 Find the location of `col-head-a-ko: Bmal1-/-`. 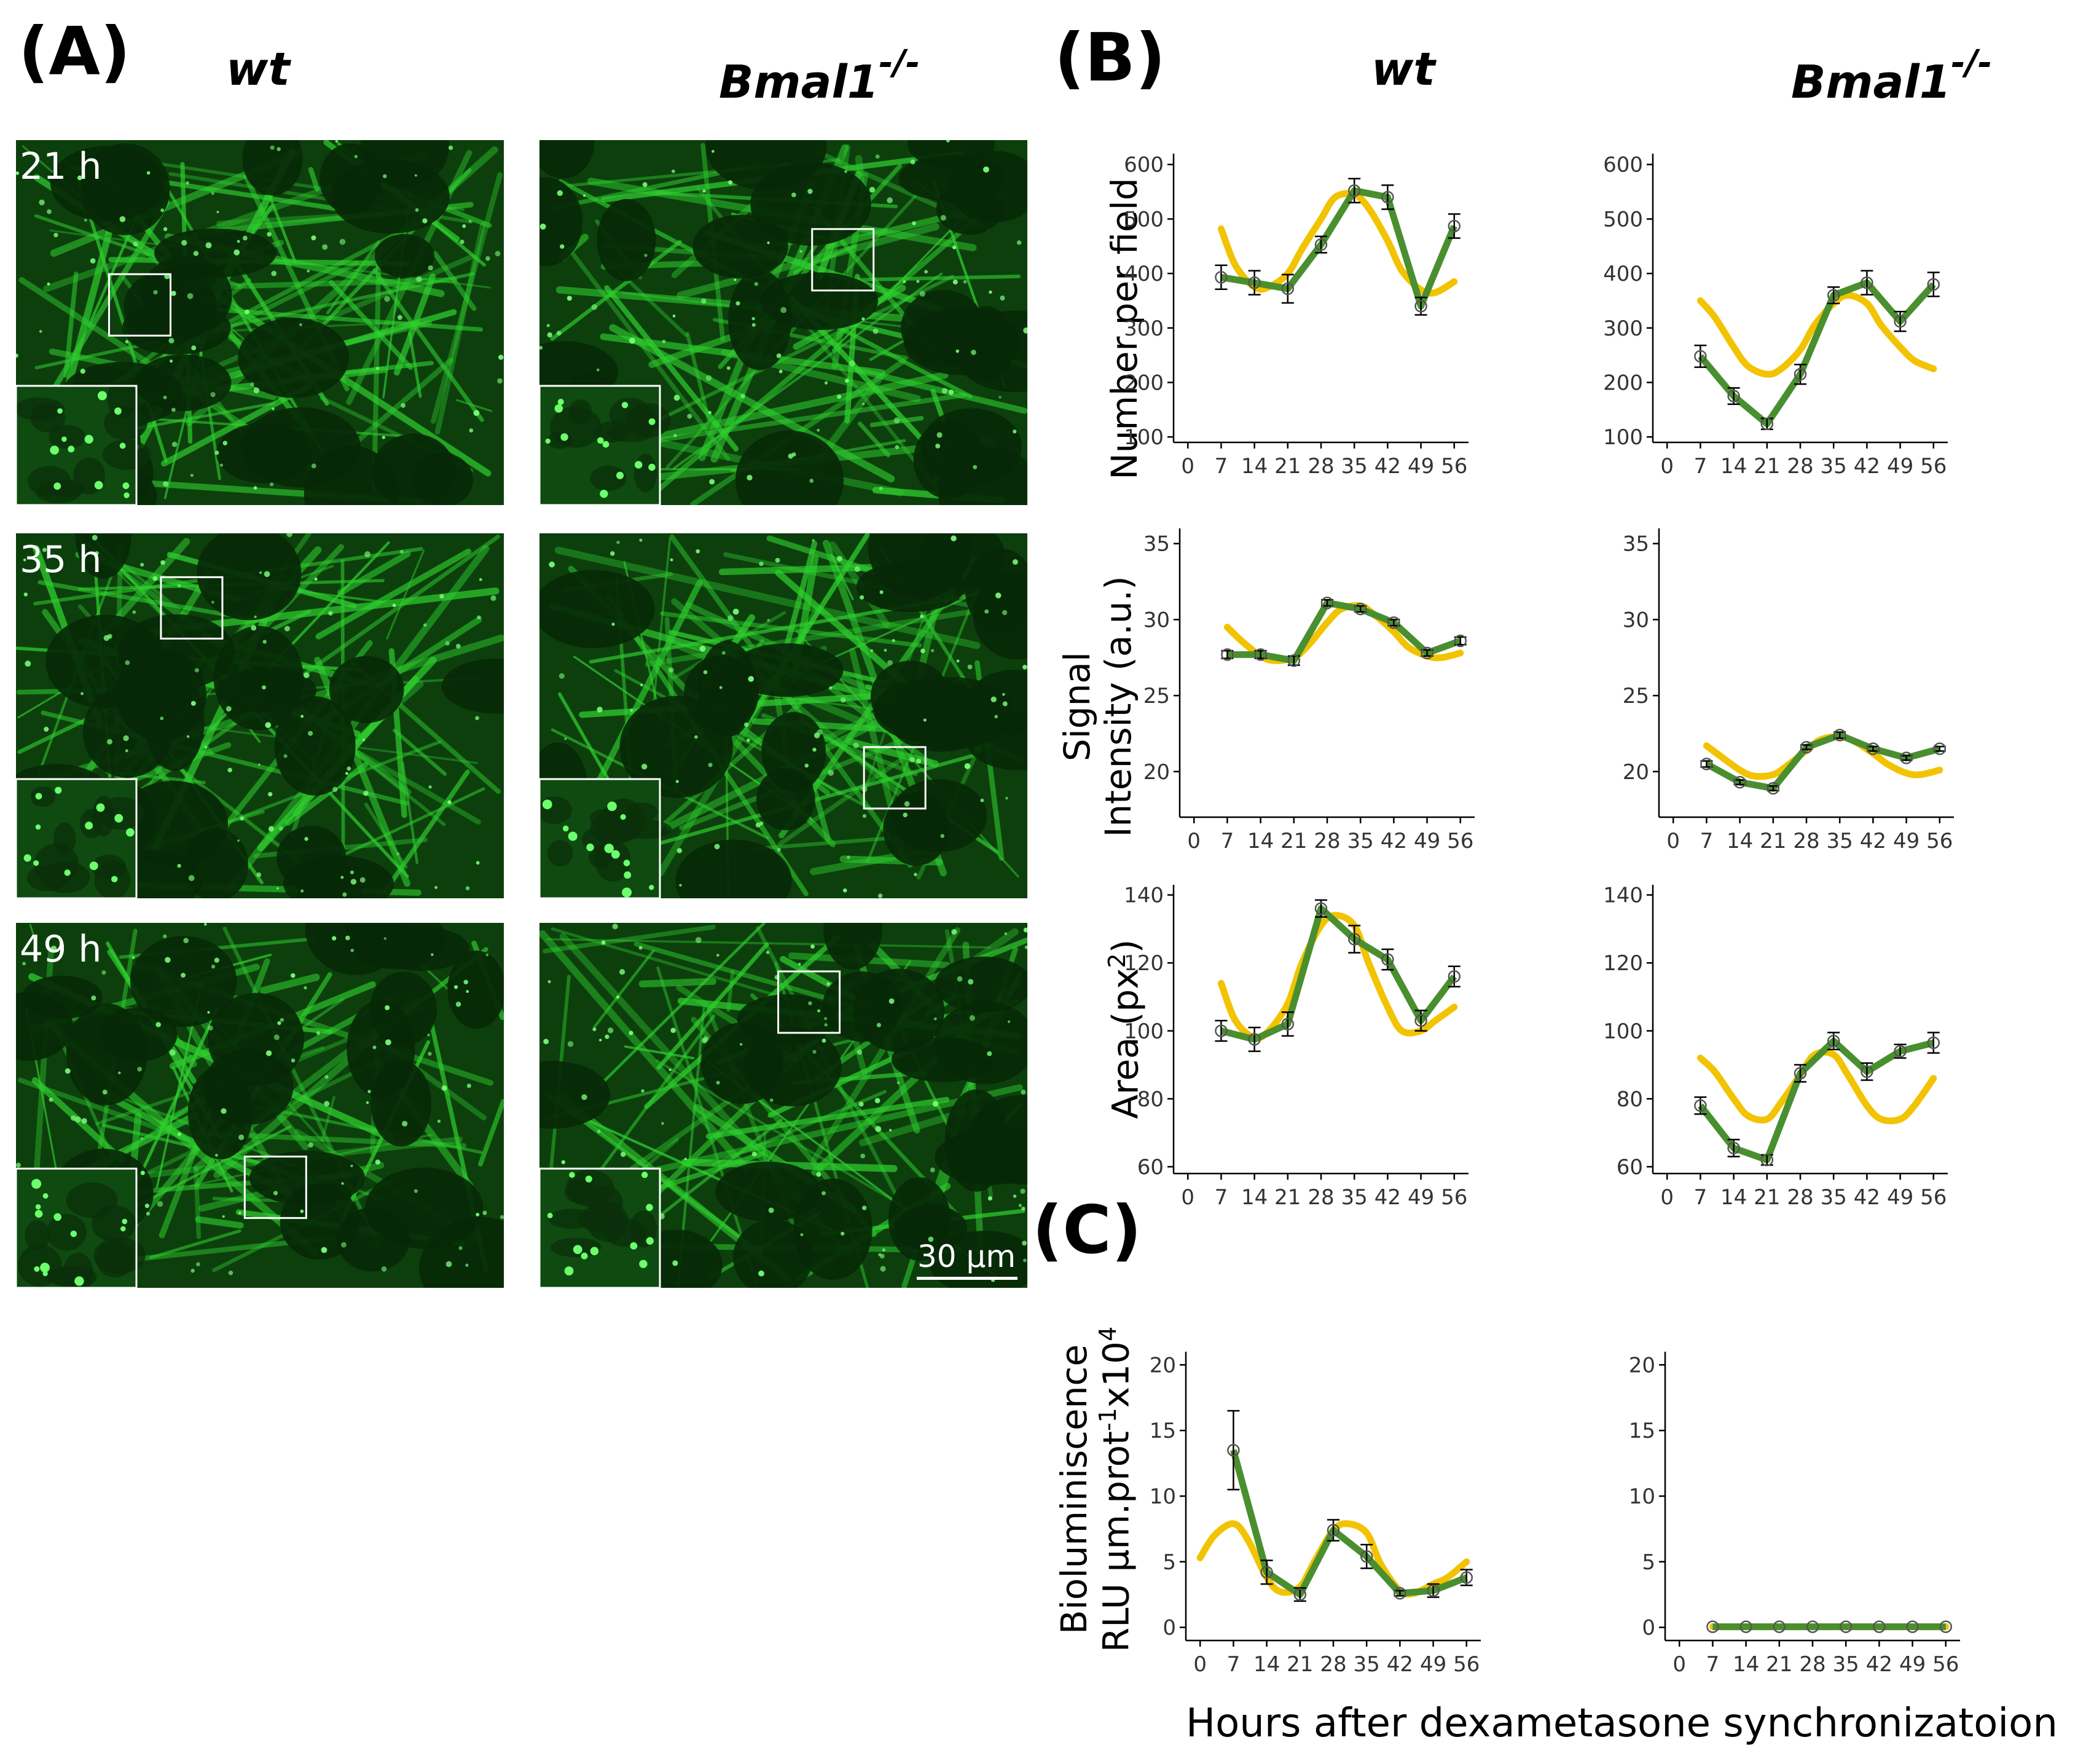

col-head-a-ko: Bmal1-/- is located at coordinates (819, 76).